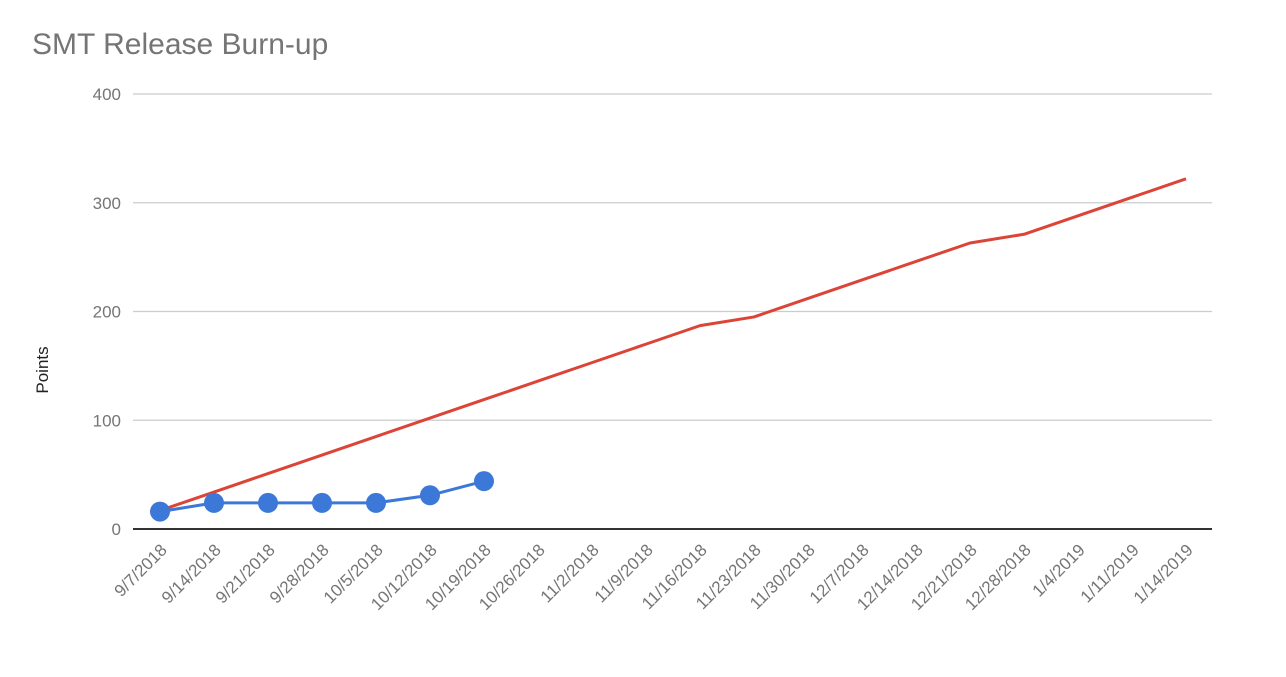 This screenshot has height=677, width=1286. What do you see at coordinates (107, 203) in the screenshot?
I see `y-tick-label: 300` at bounding box center [107, 203].